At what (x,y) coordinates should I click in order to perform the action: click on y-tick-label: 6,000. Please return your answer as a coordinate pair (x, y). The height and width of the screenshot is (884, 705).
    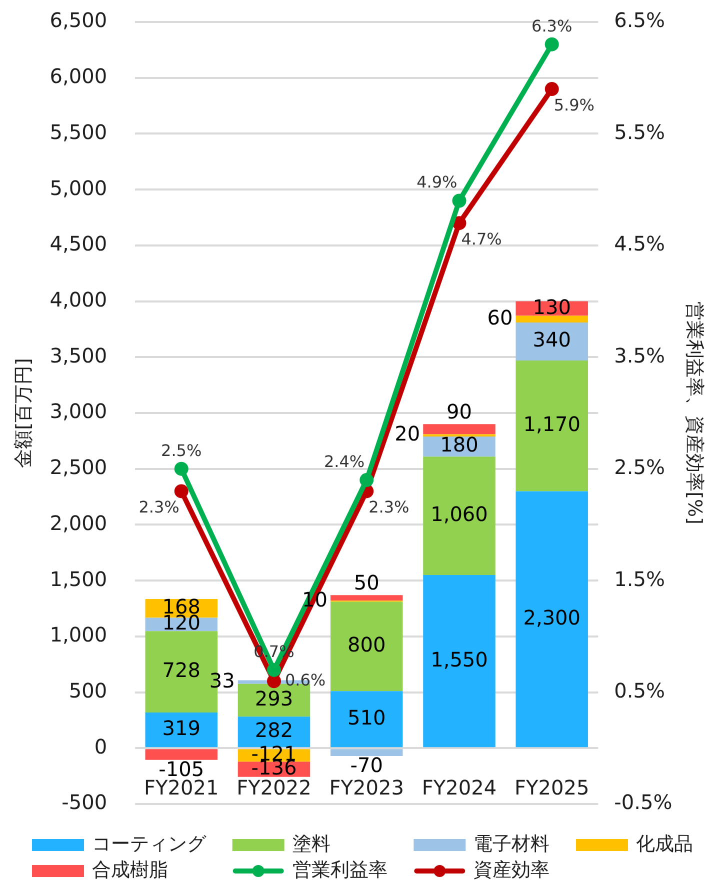
    Looking at the image, I should click on (79, 76).